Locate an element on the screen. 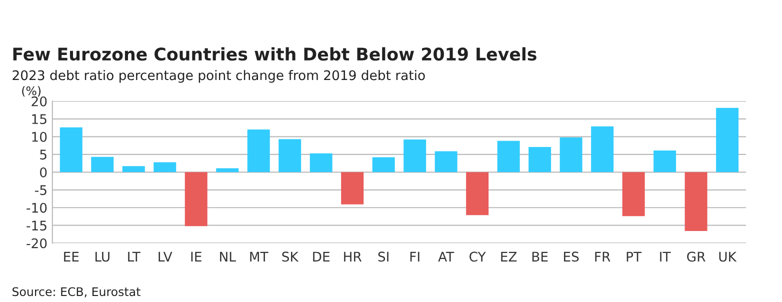 This screenshot has width=782, height=302. x-tick-label: LT is located at coordinates (134, 257).